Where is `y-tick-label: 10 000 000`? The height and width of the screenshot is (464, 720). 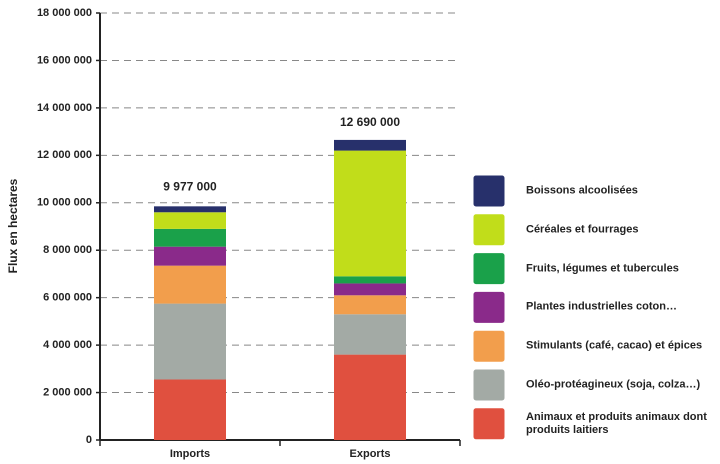
y-tick-label: 10 000 000 is located at coordinates (64, 203).